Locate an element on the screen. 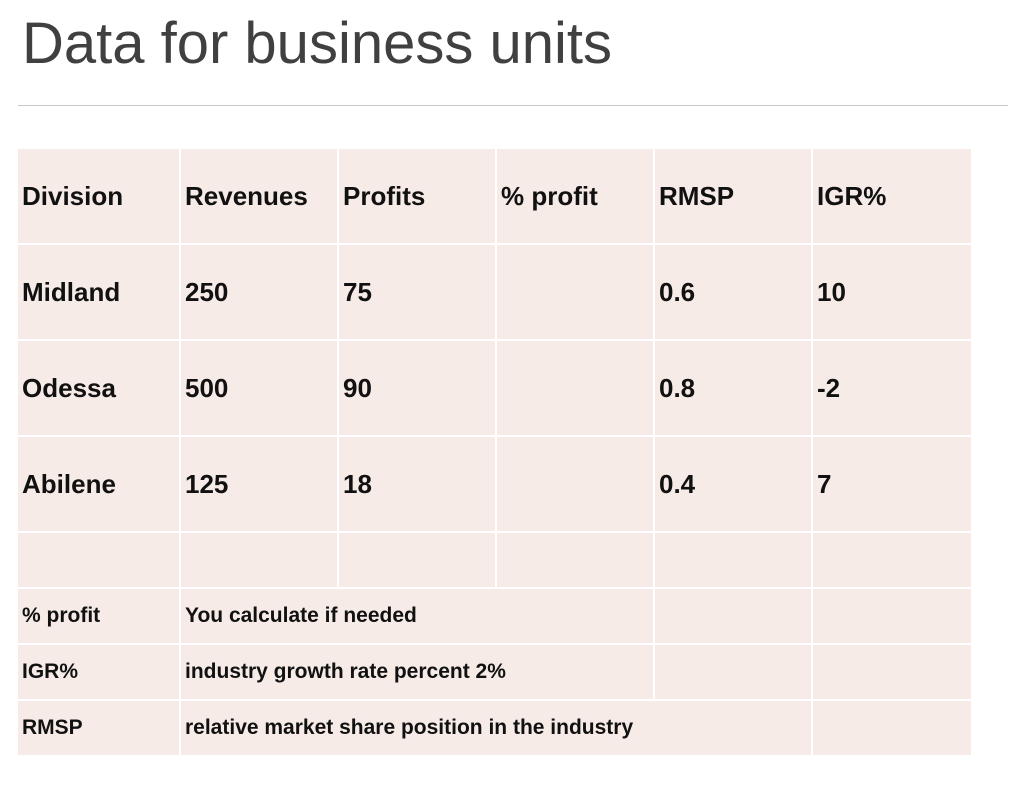  table-cell: Midland is located at coordinates (99, 292).